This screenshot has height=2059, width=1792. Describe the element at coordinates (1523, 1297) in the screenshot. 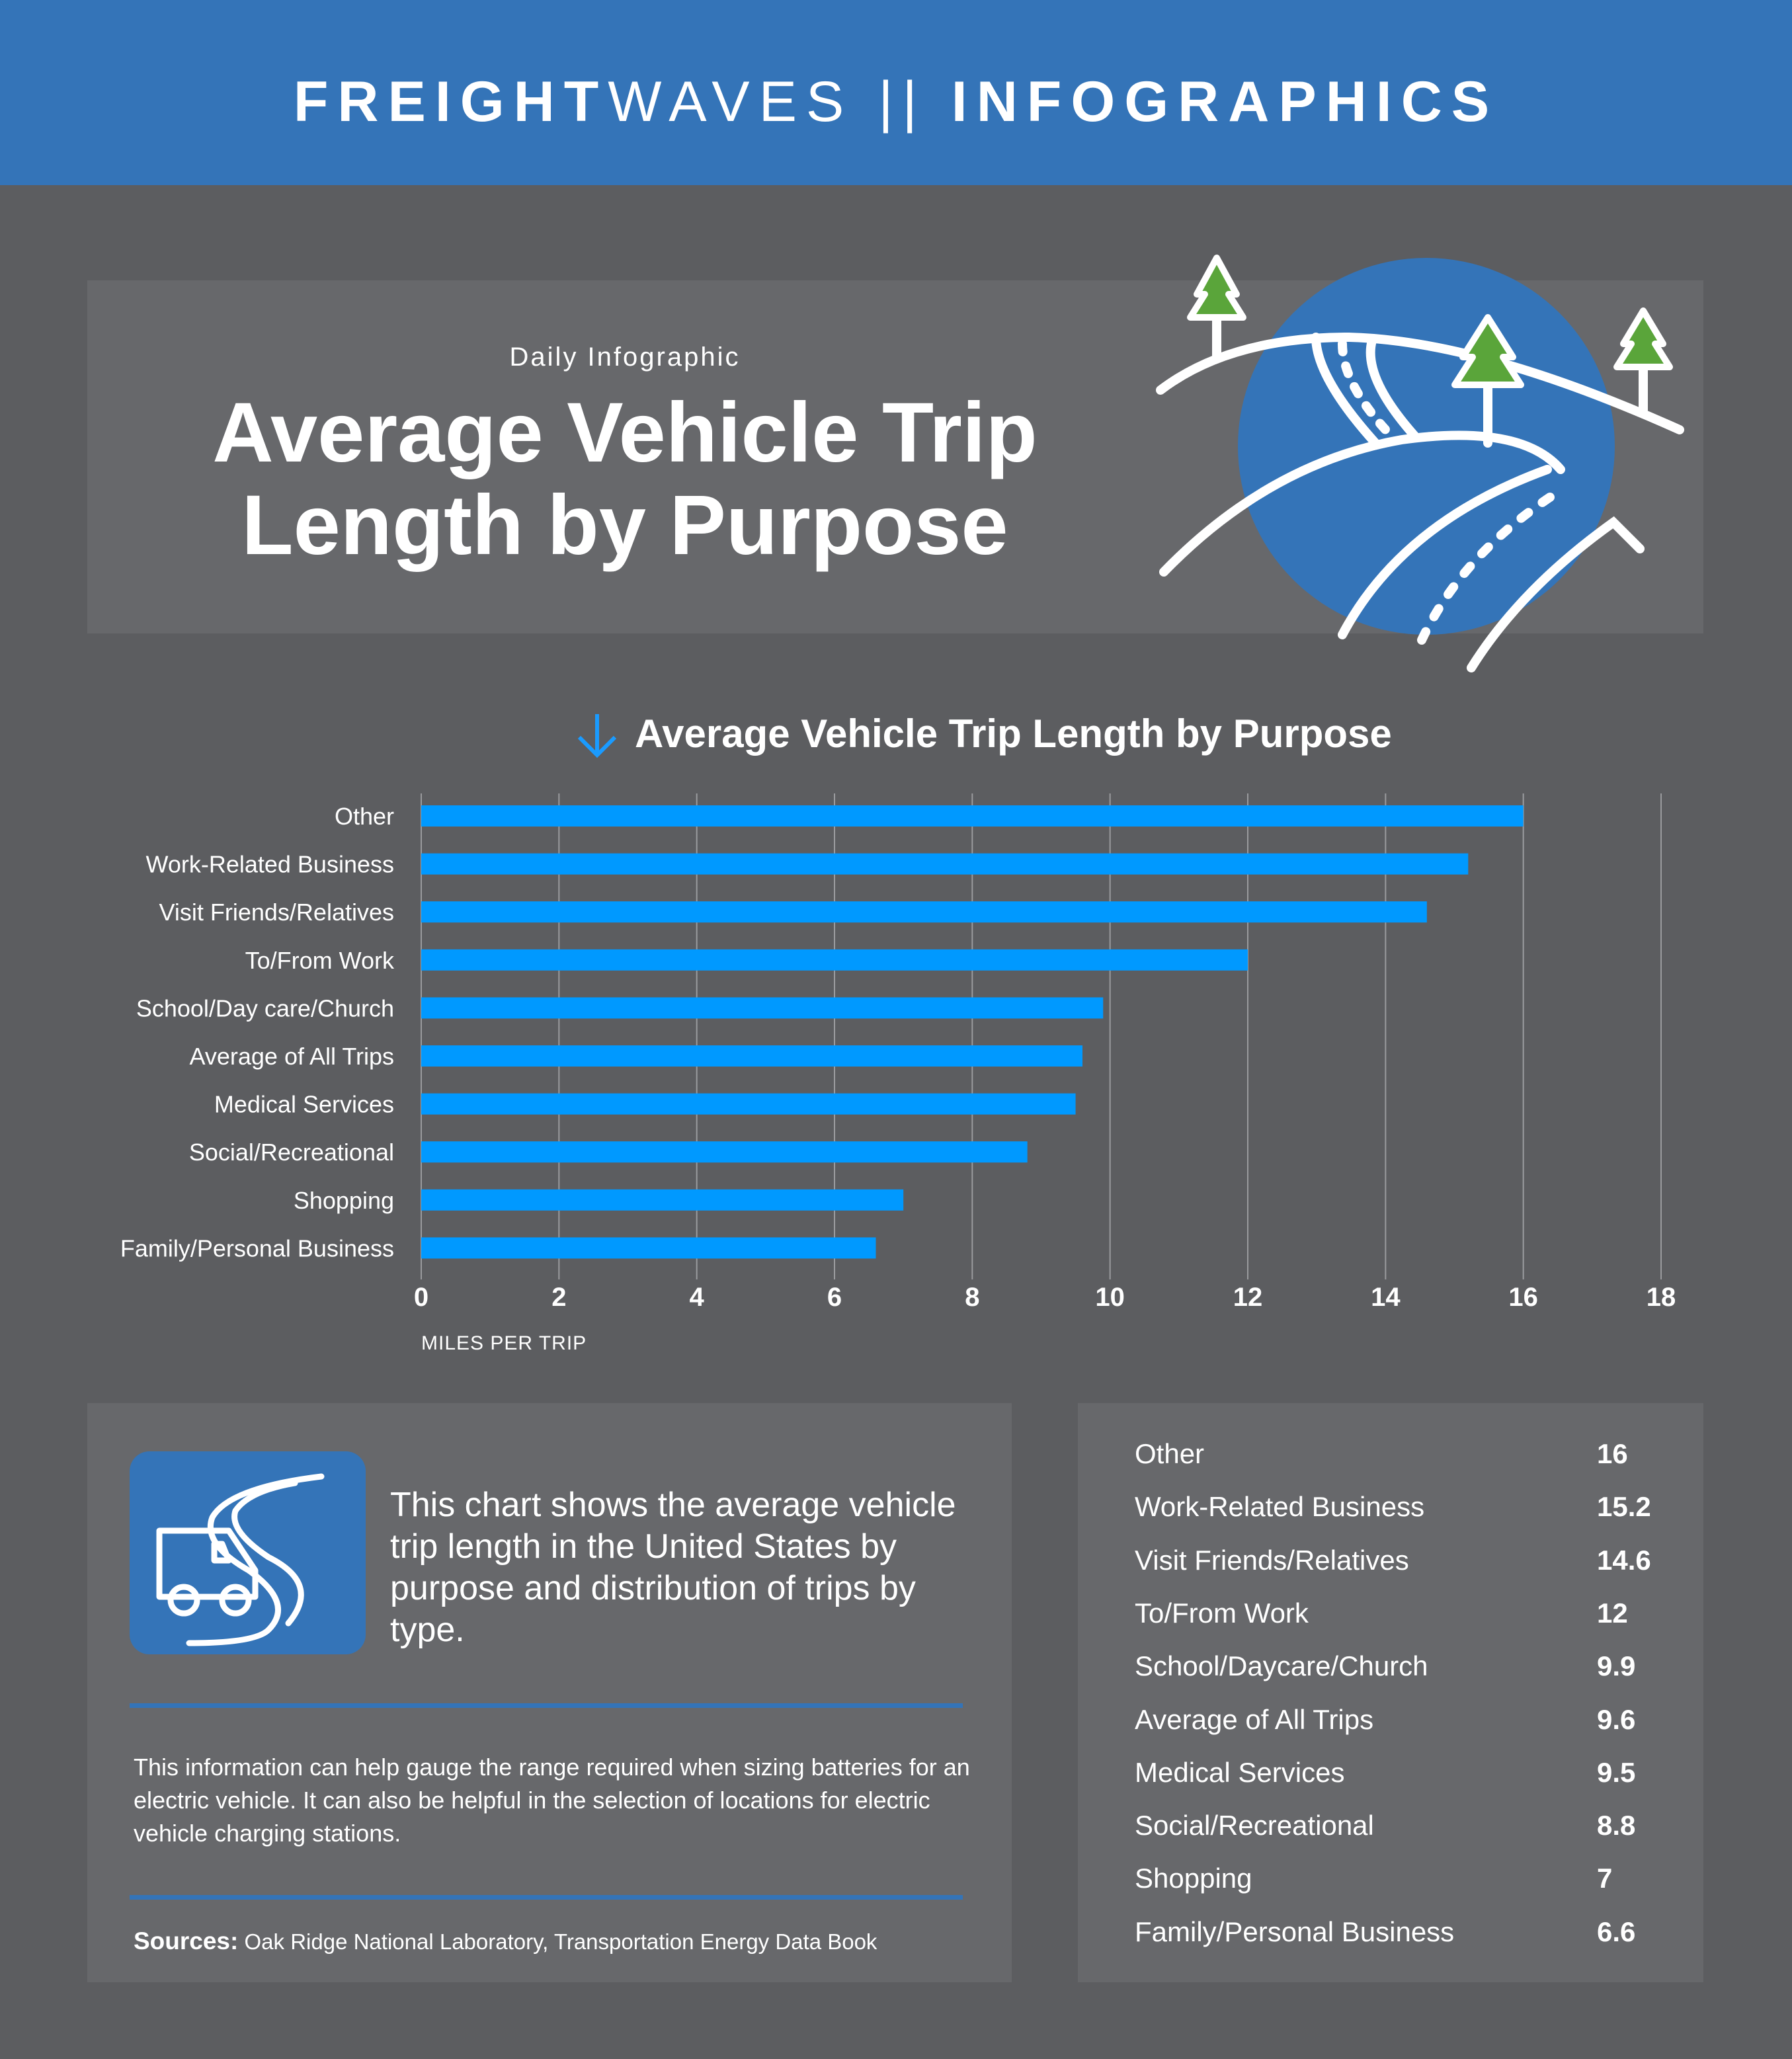

I see `x-tick-label: 16` at that location.